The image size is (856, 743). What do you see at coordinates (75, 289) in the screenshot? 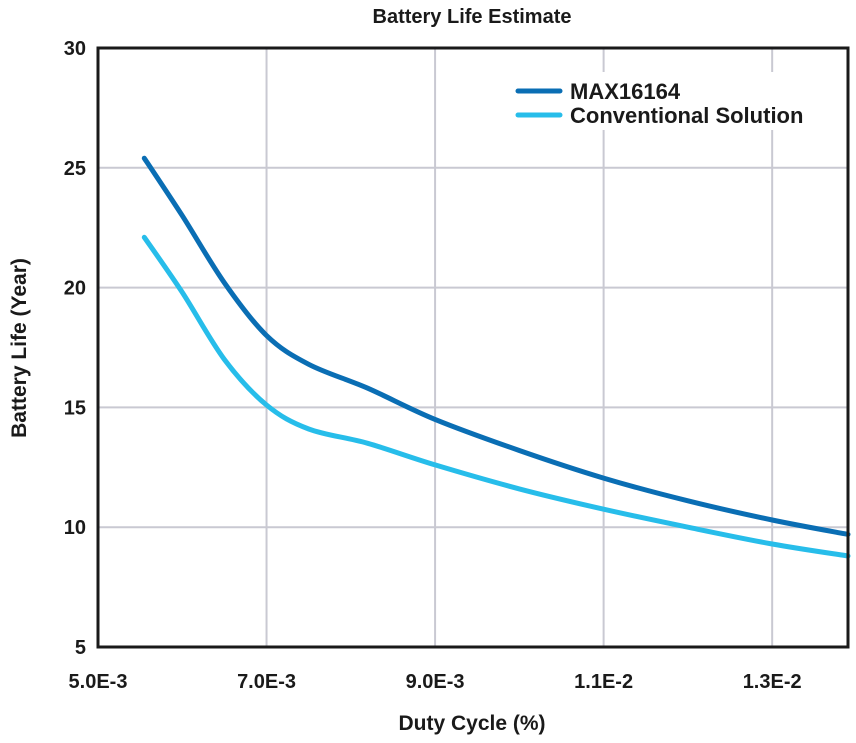
I see `y-tick-label: 20` at bounding box center [75, 289].